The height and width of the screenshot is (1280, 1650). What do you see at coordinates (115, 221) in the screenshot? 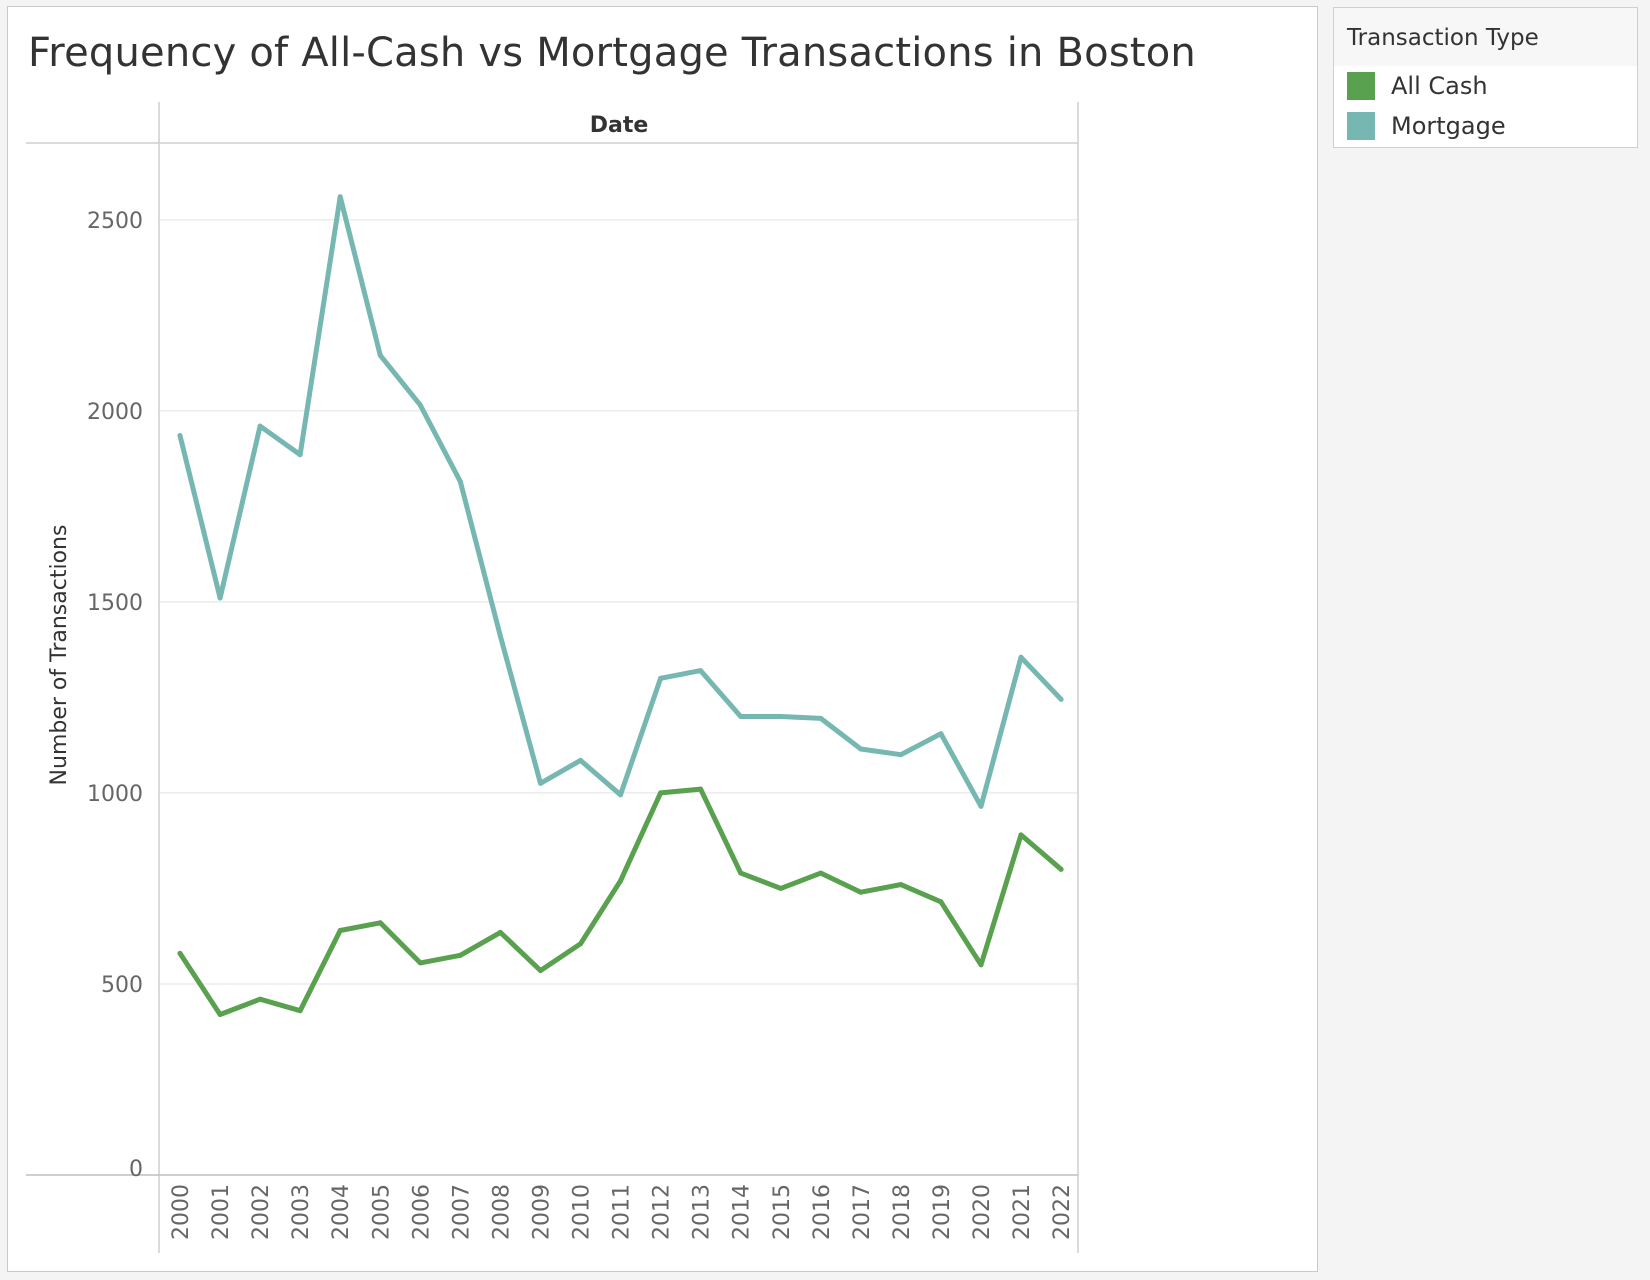
I see `y-tick-label: 2500` at bounding box center [115, 221].